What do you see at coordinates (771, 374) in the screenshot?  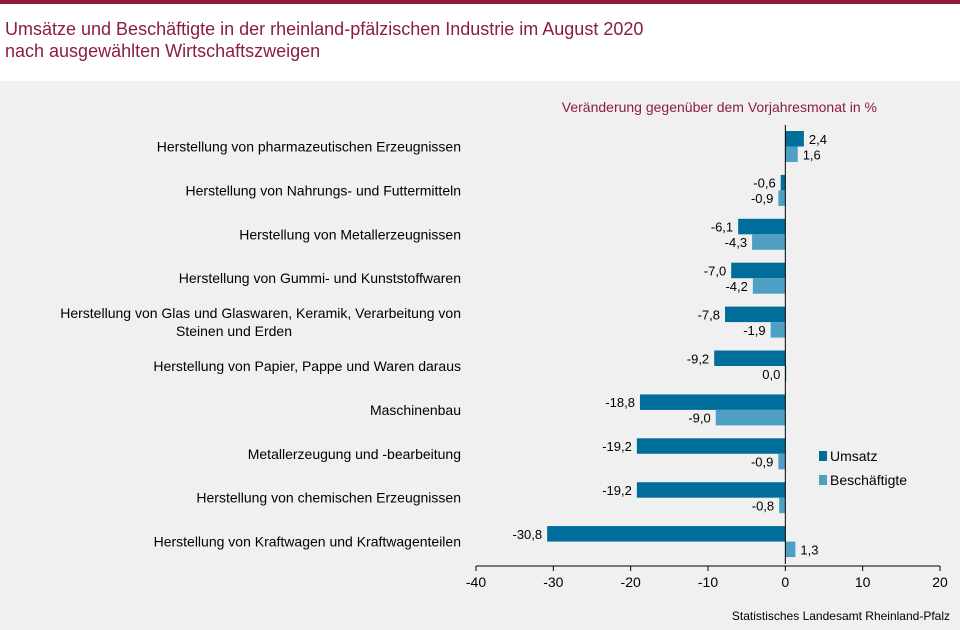 I see `data-label: 0,0` at bounding box center [771, 374].